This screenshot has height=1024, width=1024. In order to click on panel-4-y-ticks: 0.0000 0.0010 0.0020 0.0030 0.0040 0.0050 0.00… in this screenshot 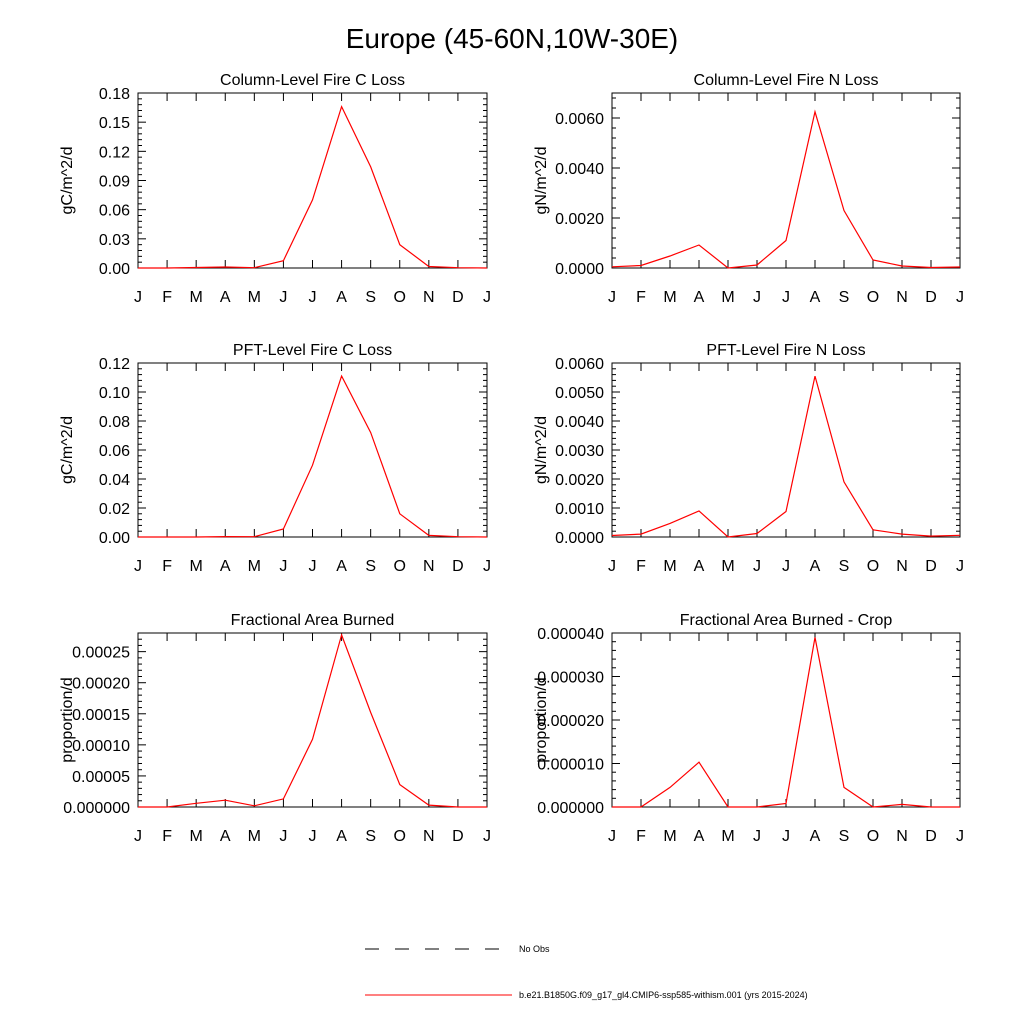, I will do `click(757, 451)`.